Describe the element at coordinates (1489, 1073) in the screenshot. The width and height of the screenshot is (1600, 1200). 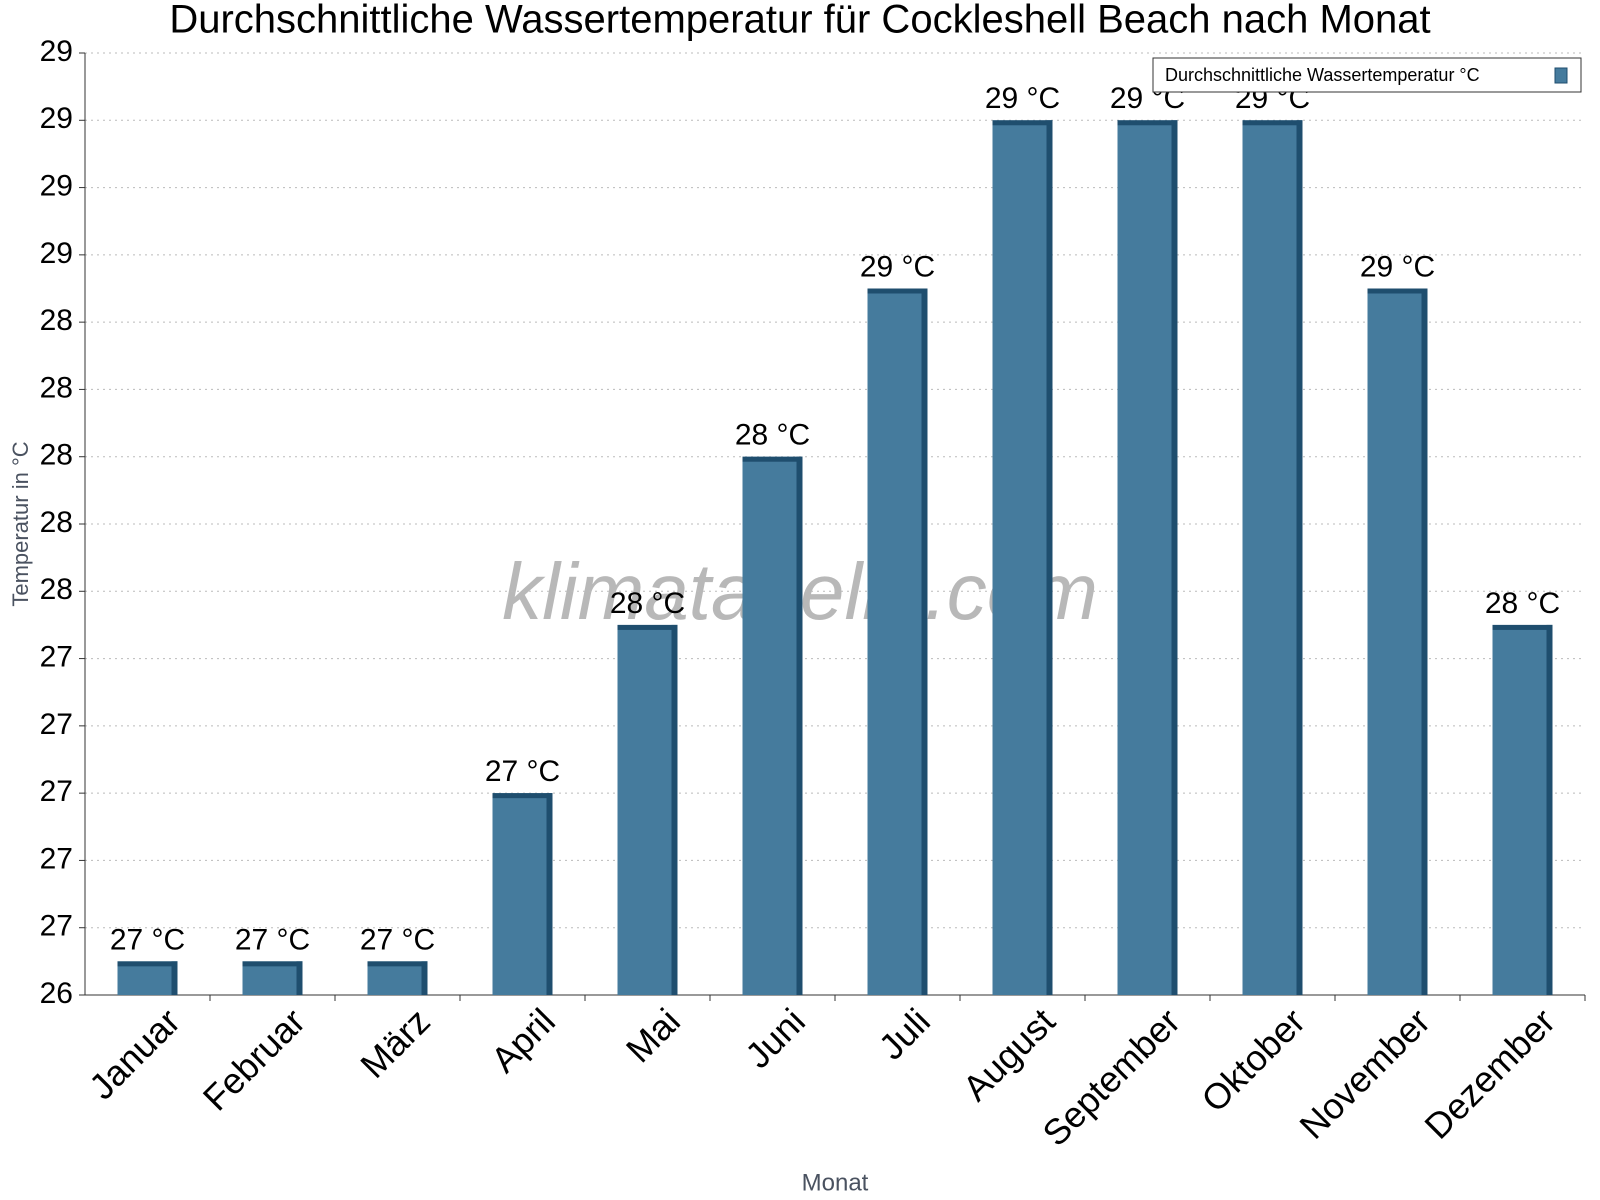
I see `x-tick-label: Dezember` at that location.